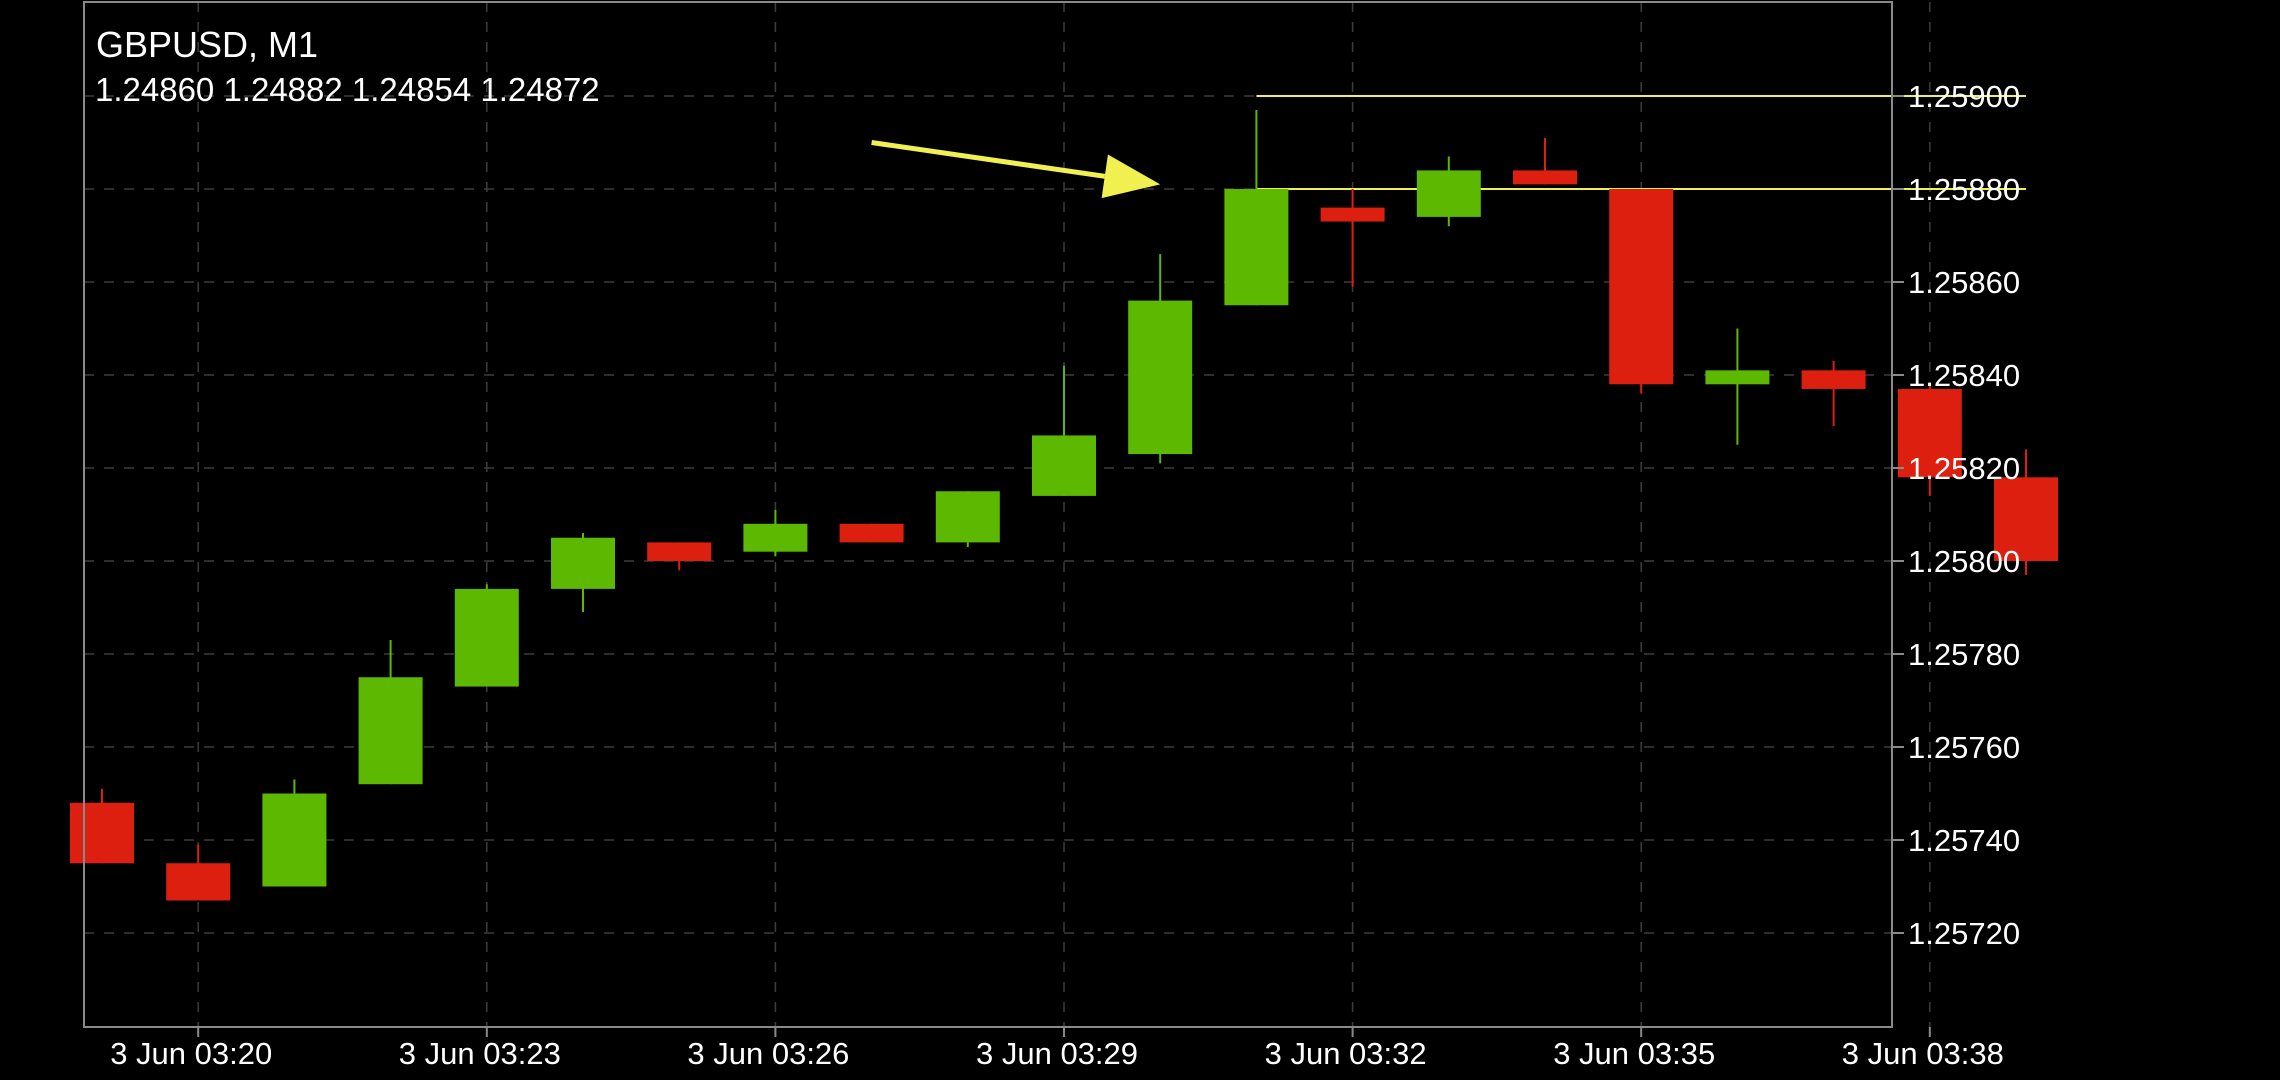 The width and height of the screenshot is (2280, 1080). I want to click on price-tick-label: 1.25860, so click(1964, 282).